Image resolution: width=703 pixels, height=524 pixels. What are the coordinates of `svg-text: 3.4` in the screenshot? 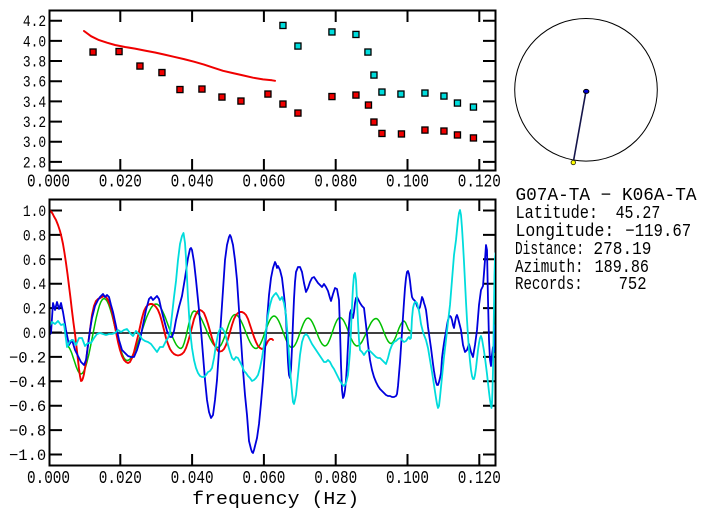 It's located at (34, 103).